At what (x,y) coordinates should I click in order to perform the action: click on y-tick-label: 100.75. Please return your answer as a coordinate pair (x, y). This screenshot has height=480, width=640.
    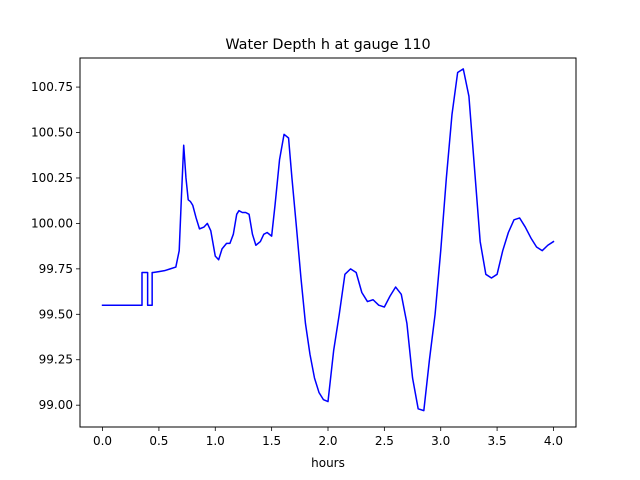
    Looking at the image, I should click on (52, 87).